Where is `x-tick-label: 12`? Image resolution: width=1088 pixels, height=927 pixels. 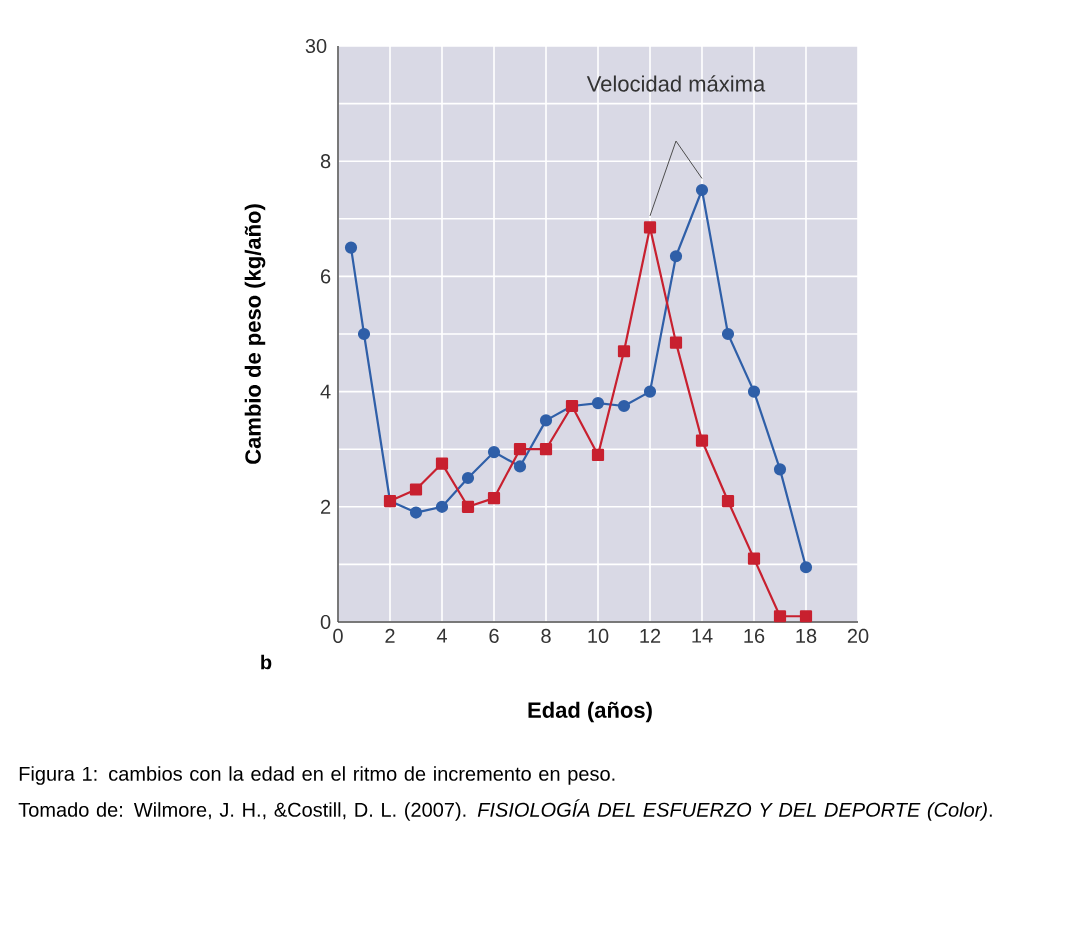 x-tick-label: 12 is located at coordinates (650, 635).